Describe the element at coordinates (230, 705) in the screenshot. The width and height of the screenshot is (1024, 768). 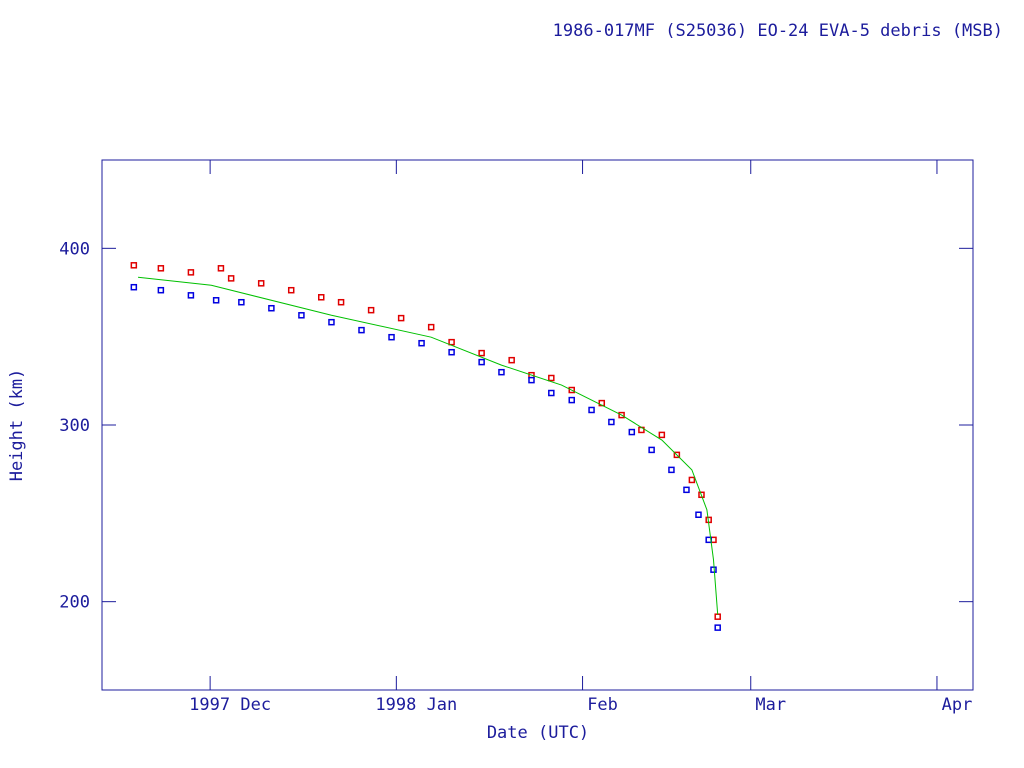
I see `x-tick-label: 1997 Dec` at that location.